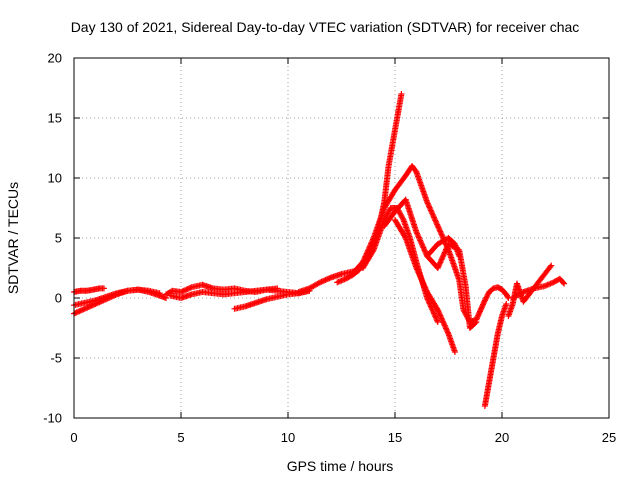  I want to click on series-track-e, so click(224, 293).